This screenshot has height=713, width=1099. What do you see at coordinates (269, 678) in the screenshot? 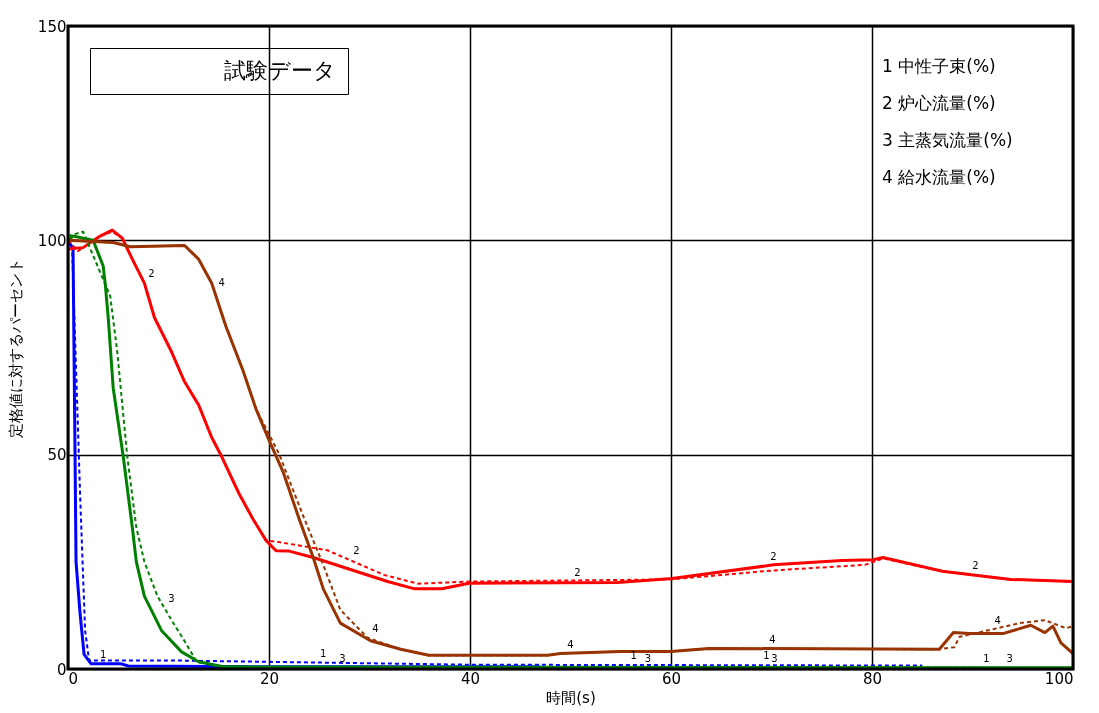
I see `x-tick-label: 20` at bounding box center [269, 678].